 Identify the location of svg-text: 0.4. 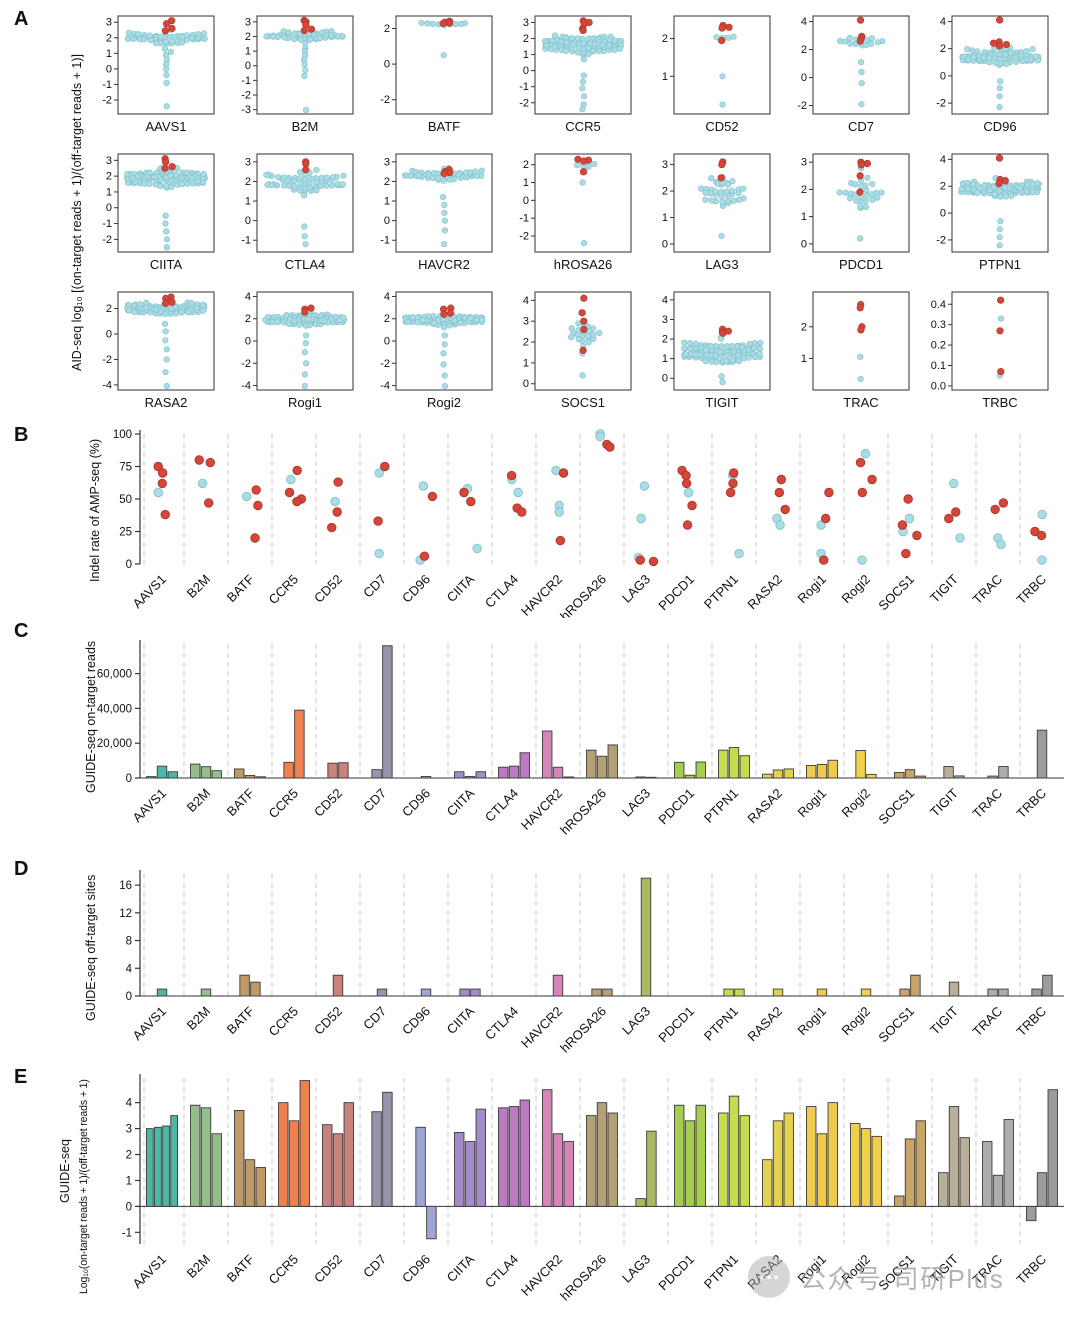
(938, 305).